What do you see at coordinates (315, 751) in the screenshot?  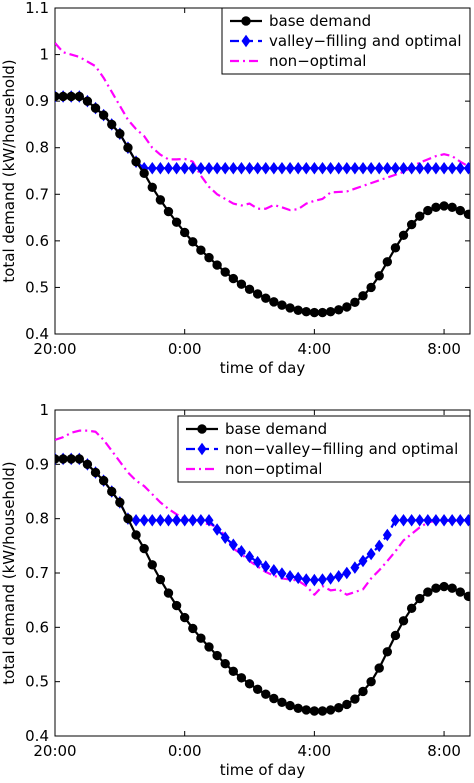 I see `x-tick-label: 4:00` at bounding box center [315, 751].